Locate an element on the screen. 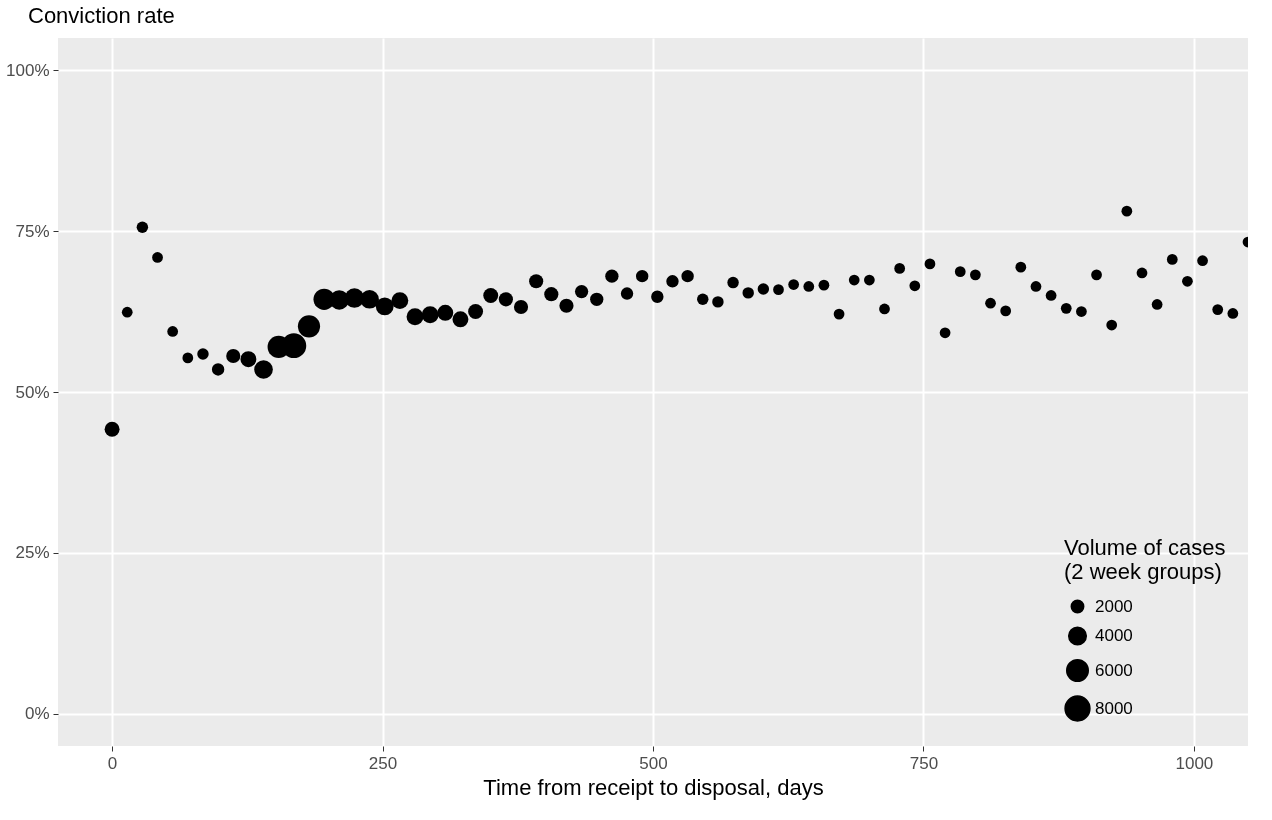 Image resolution: width=1272 pixels, height=820 pixels. y-tick-label: 75% is located at coordinates (32, 231).